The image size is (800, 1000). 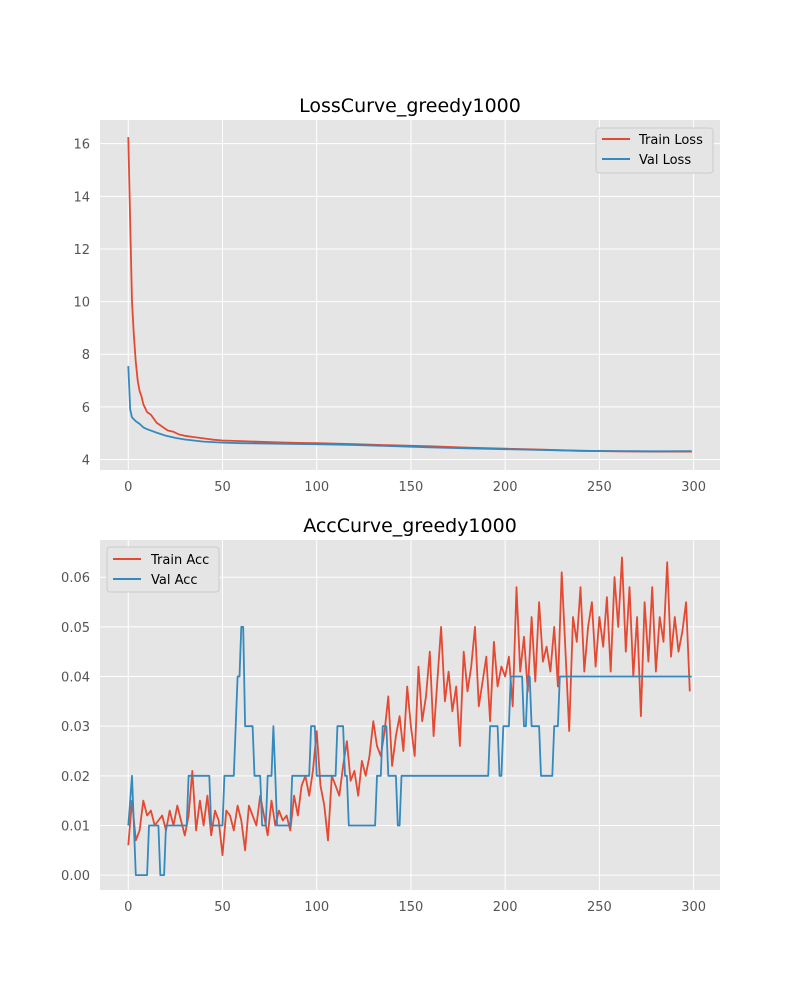 What do you see at coordinates (75, 628) in the screenshot?
I see `acc-y-tick-label: 0.05` at bounding box center [75, 628].